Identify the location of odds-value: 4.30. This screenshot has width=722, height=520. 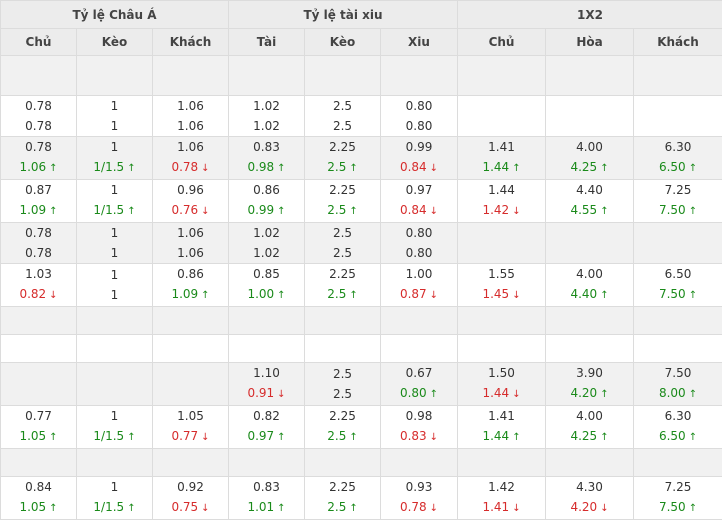
(589, 487).